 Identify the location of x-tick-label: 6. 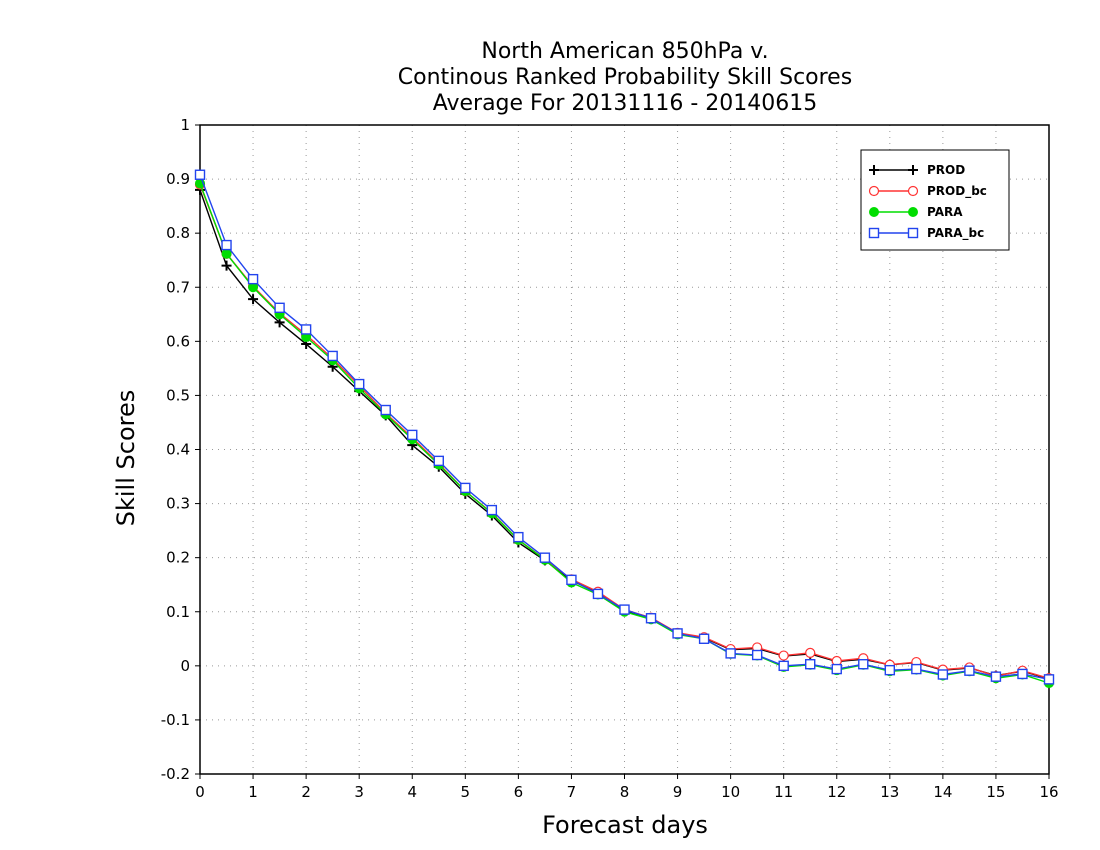
(519, 792).